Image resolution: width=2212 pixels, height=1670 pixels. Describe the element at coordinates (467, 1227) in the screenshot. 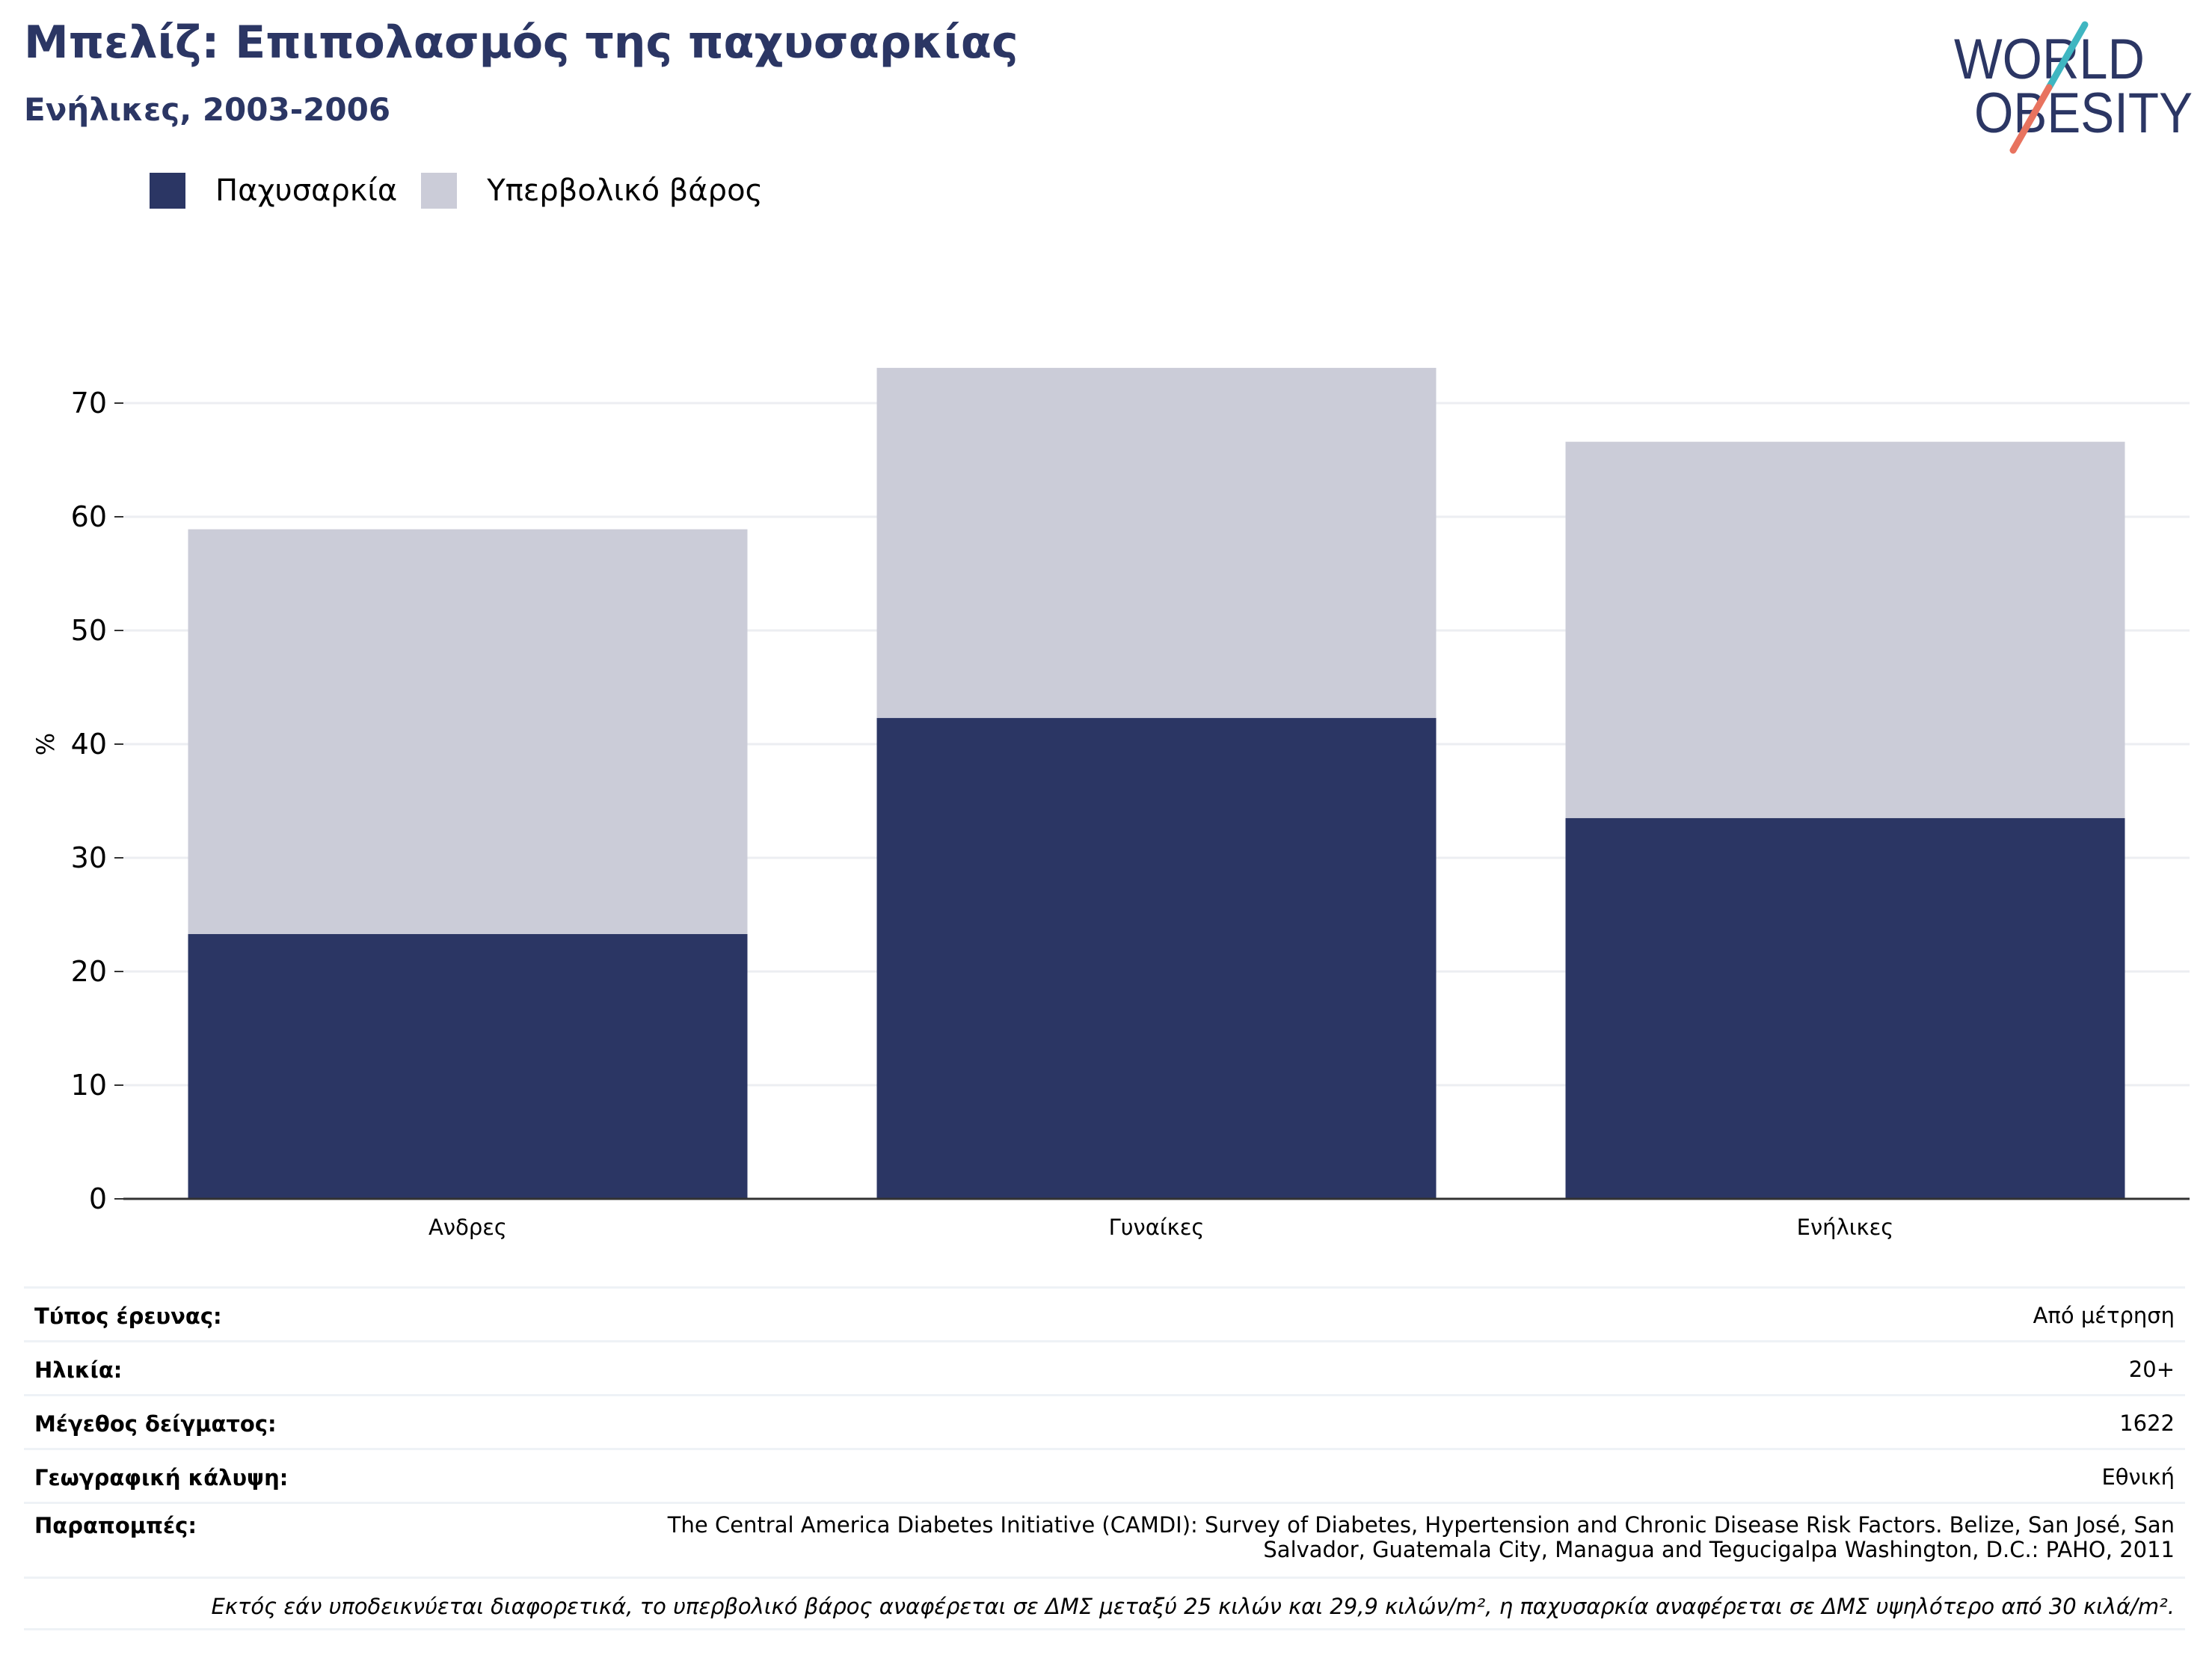

I see `x-tick-label-1: Ανδρες` at that location.